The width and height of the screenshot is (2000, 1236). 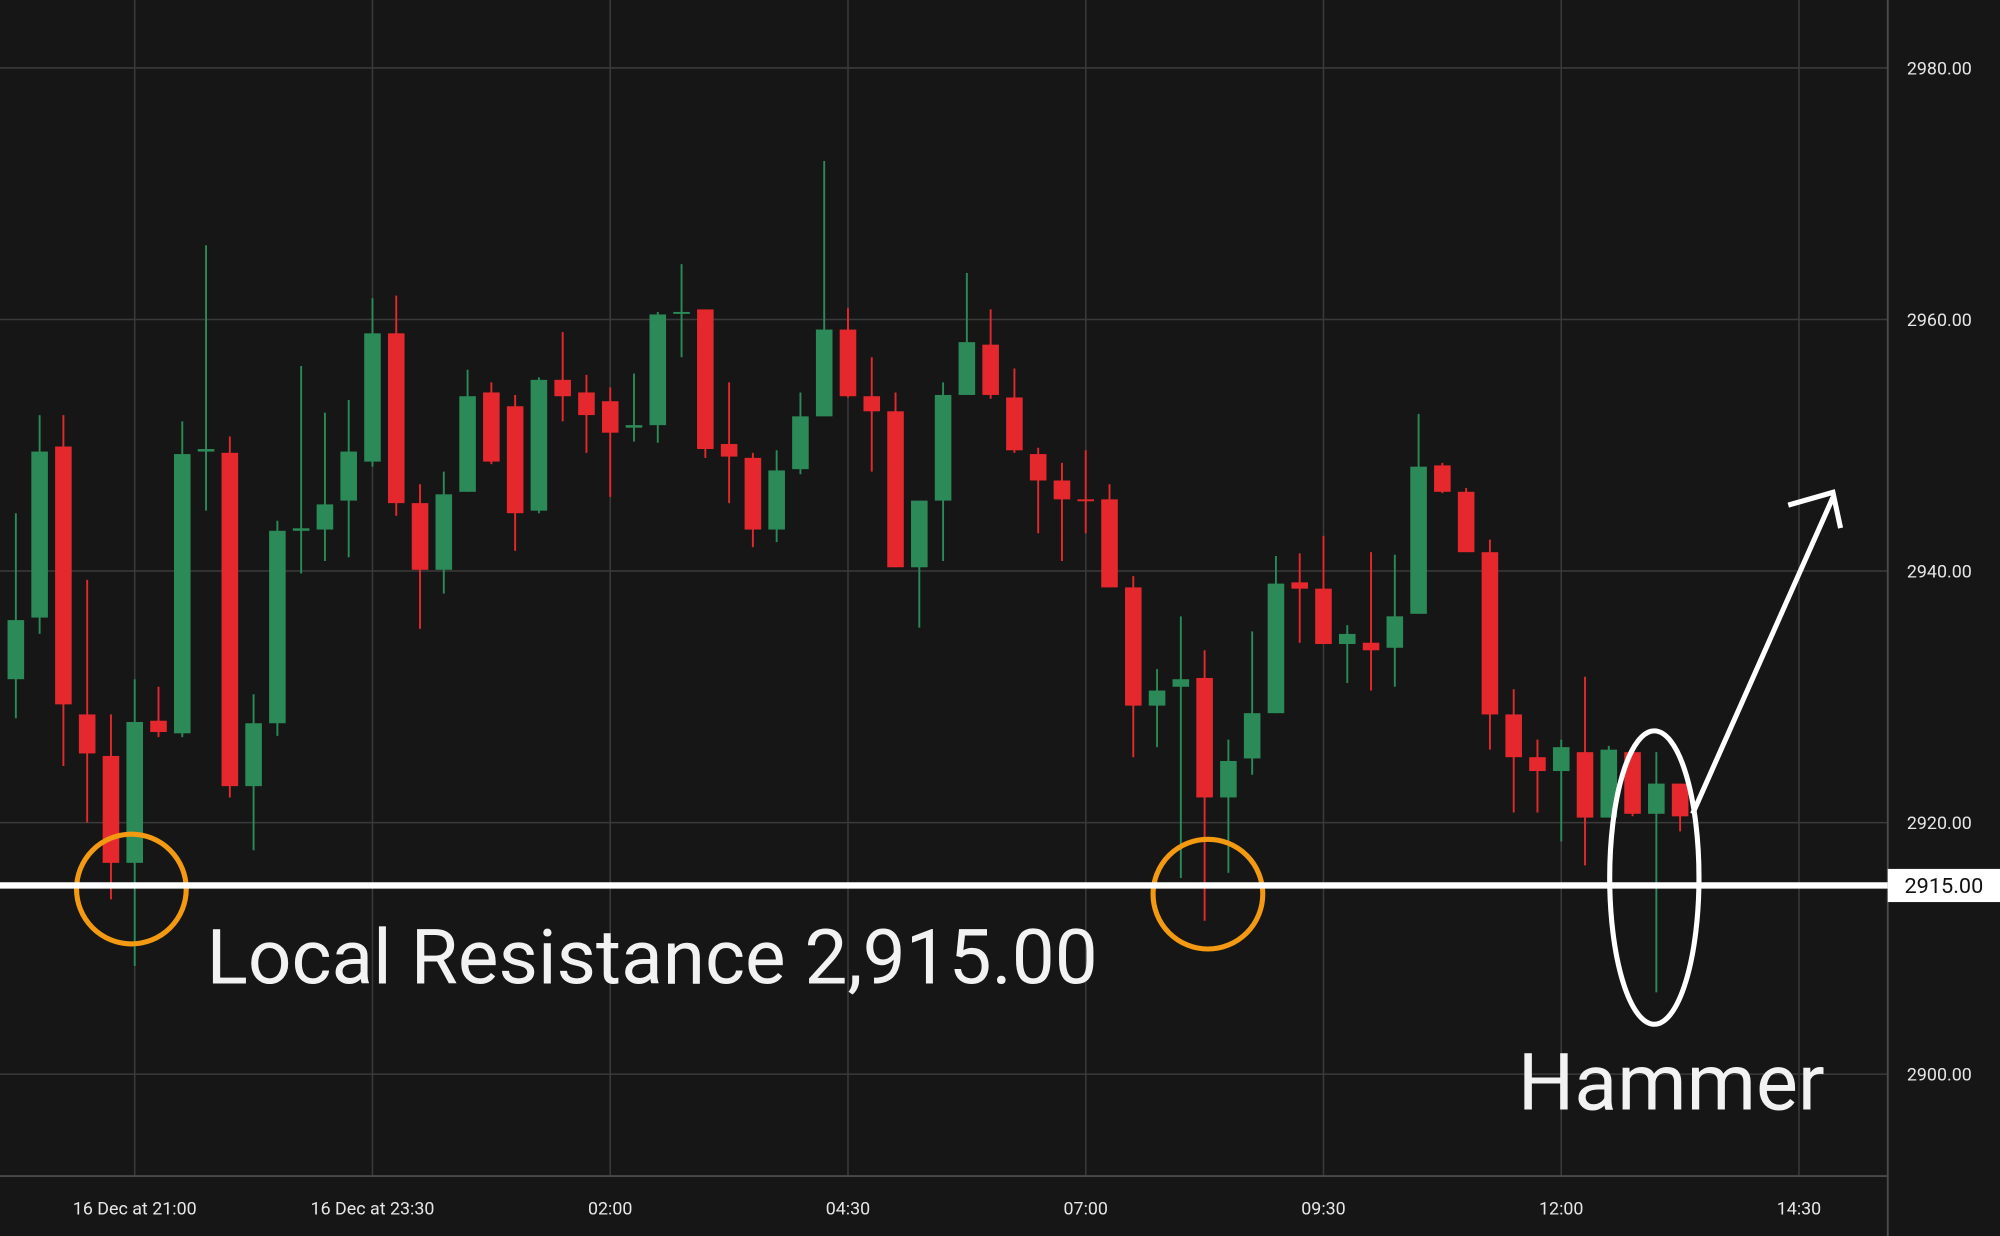 I want to click on x-tick-label: 16 Dec at 23:30, so click(x=373, y=1208).